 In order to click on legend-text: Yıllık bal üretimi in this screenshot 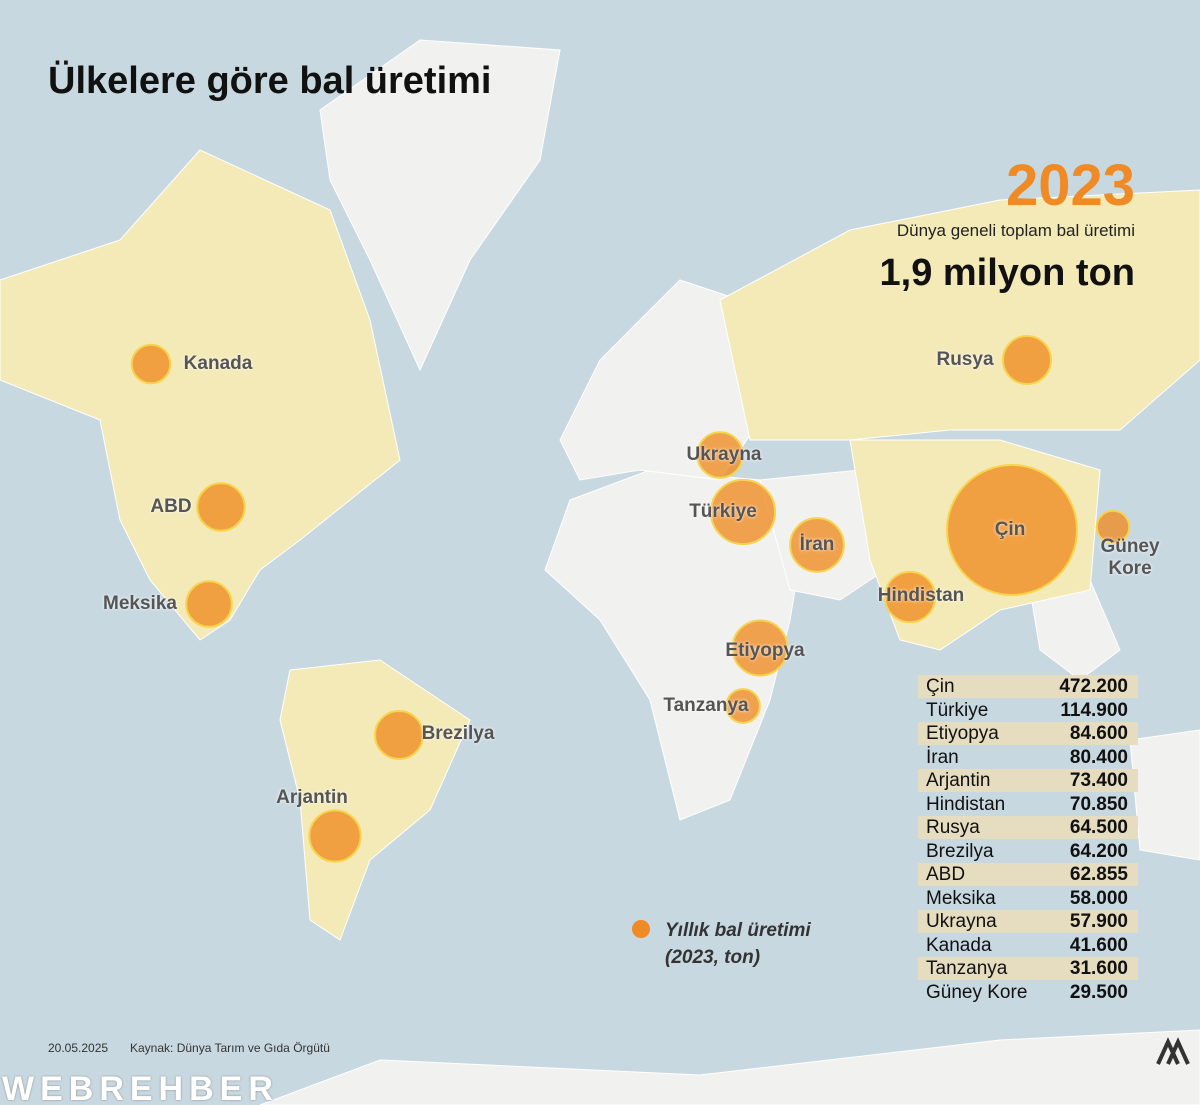, I will do `click(738, 930)`.